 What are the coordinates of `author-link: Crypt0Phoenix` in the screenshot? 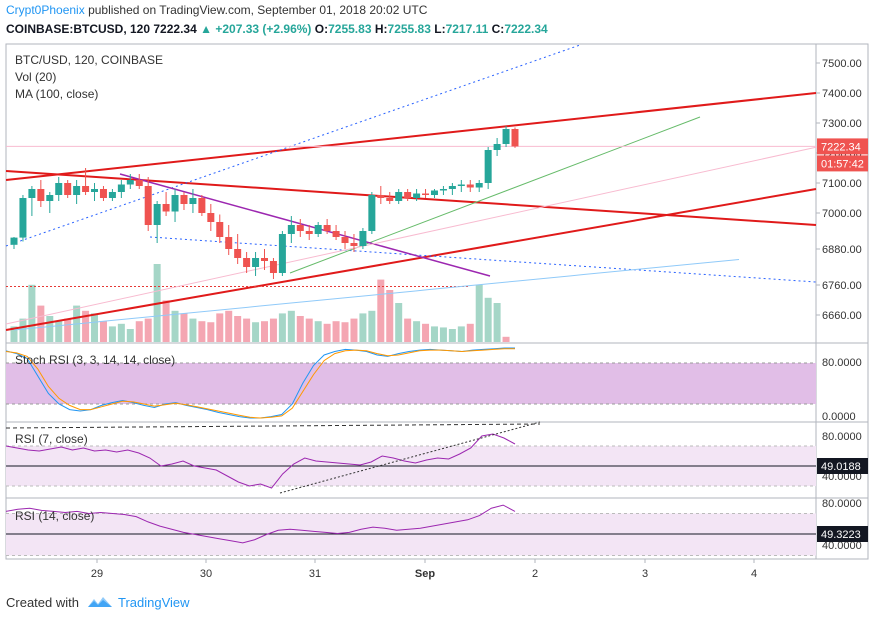 It's located at (45, 10).